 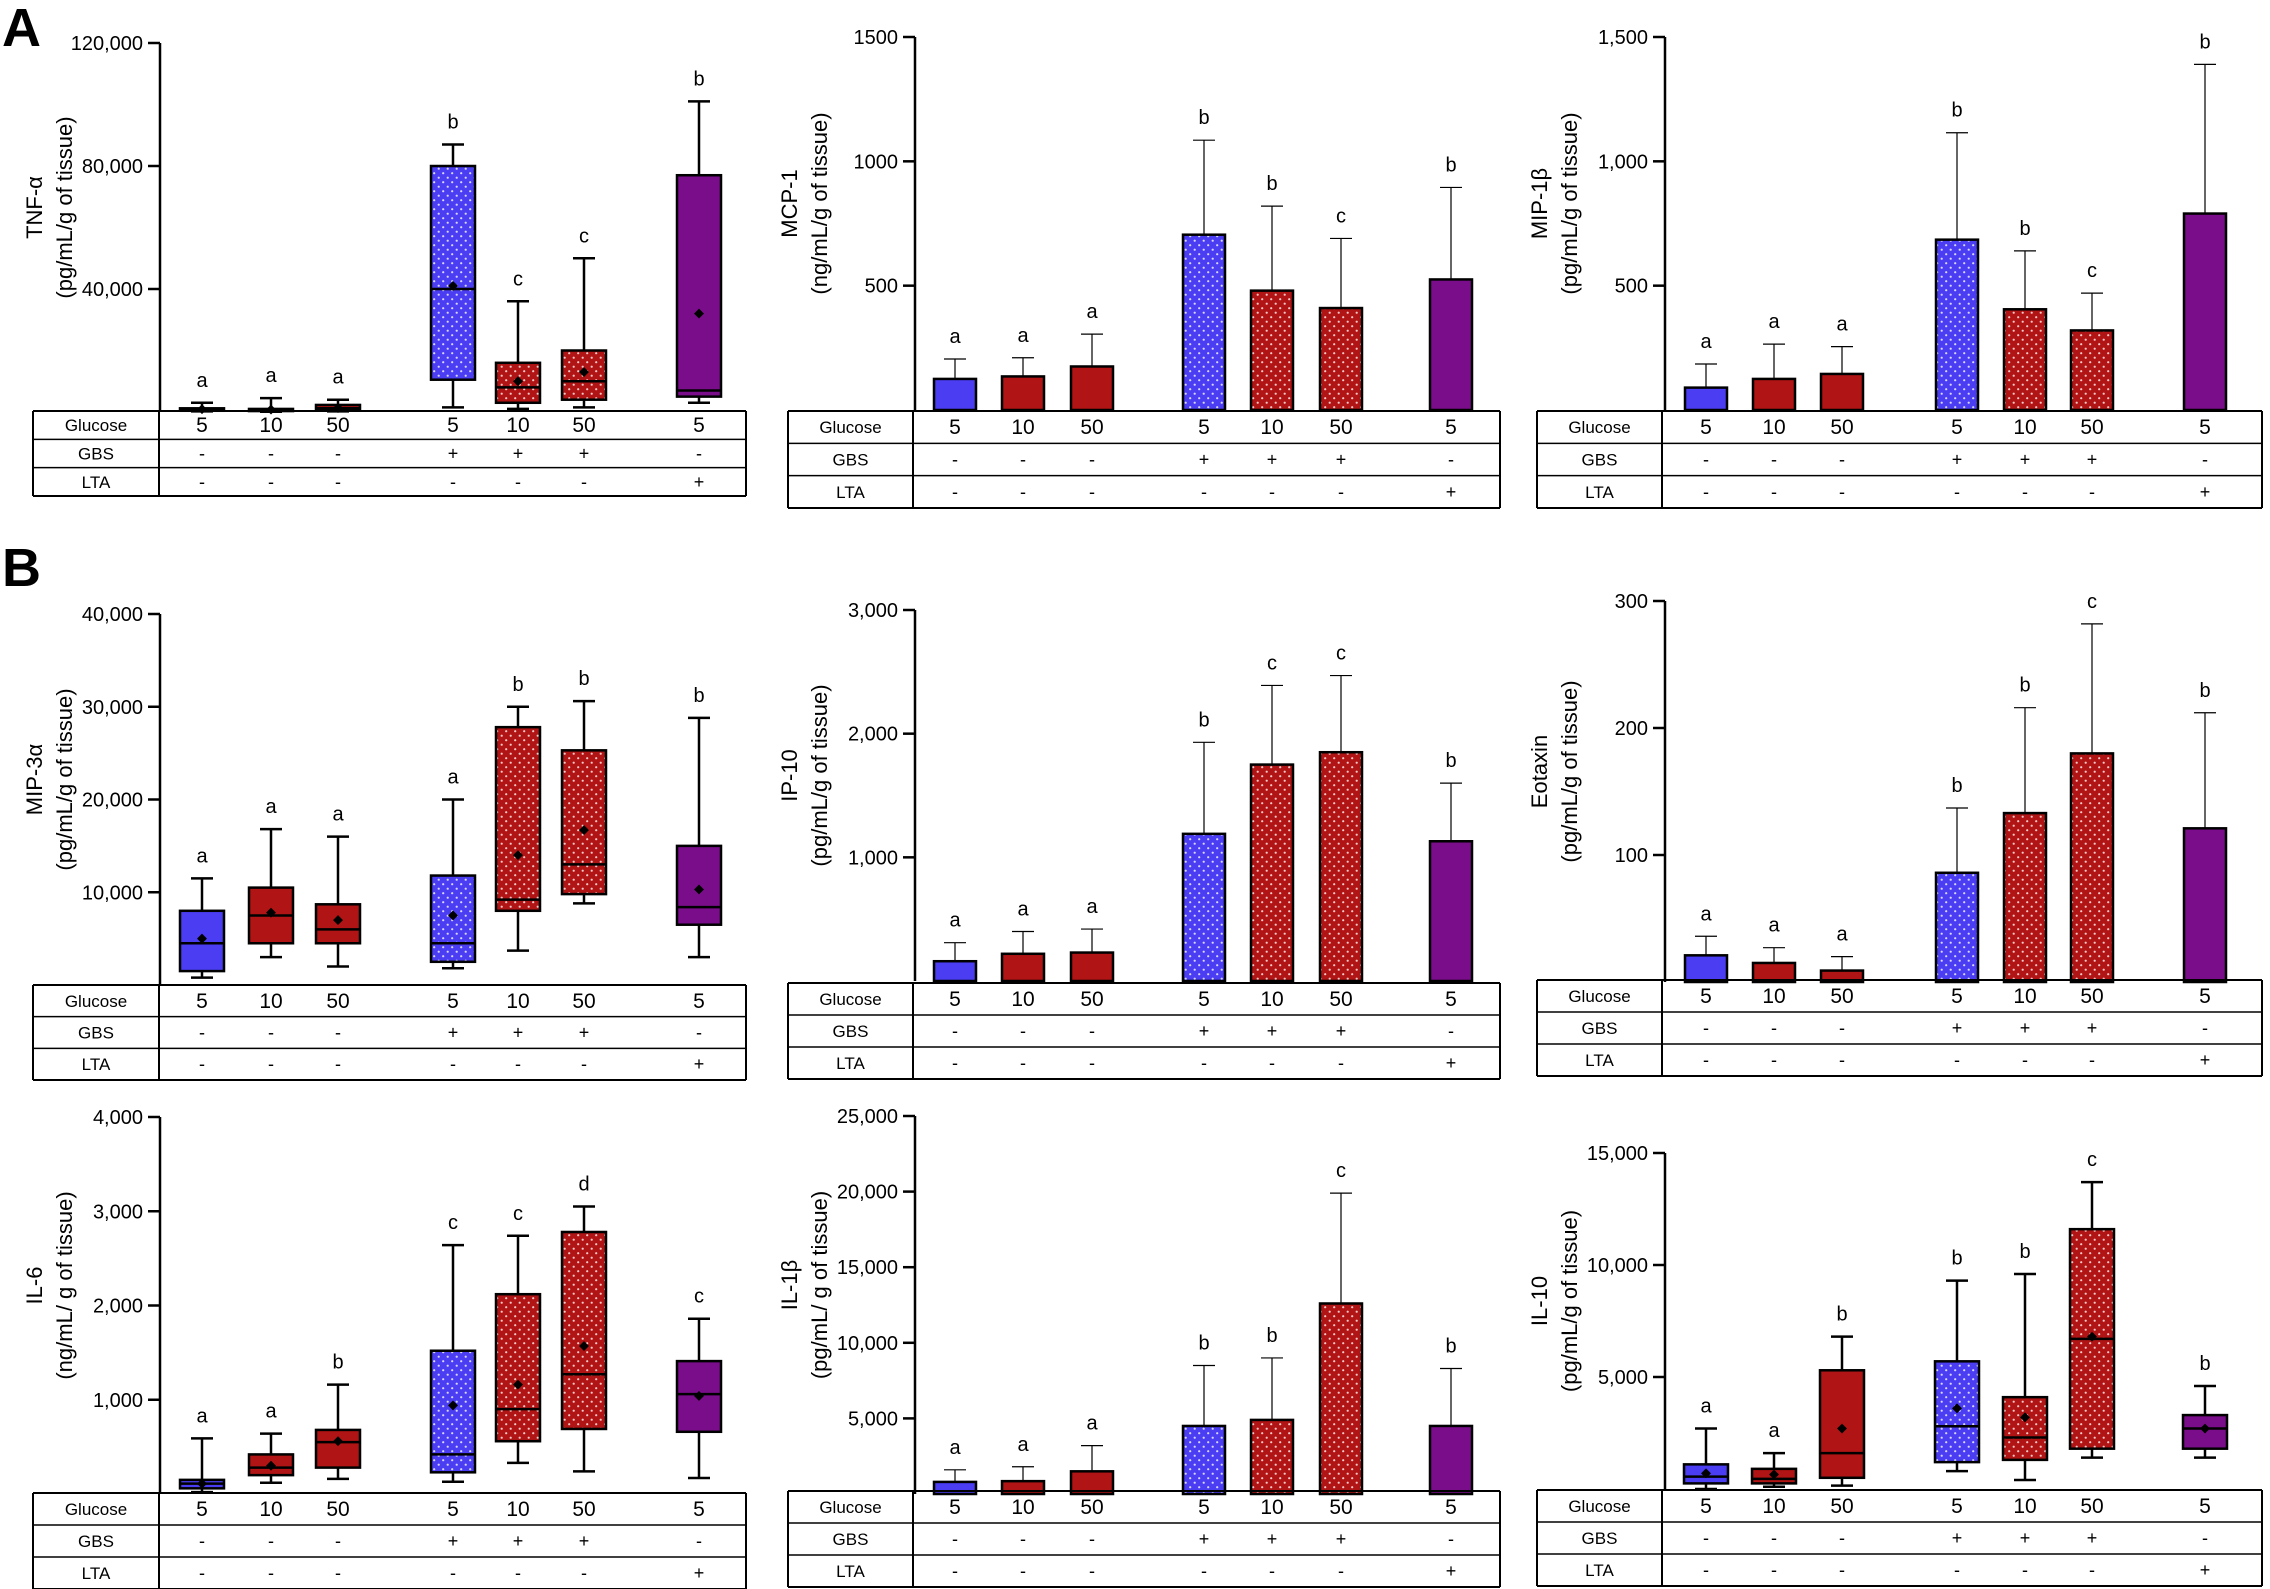 I want to click on group-2: a, so click(x=1092, y=1454).